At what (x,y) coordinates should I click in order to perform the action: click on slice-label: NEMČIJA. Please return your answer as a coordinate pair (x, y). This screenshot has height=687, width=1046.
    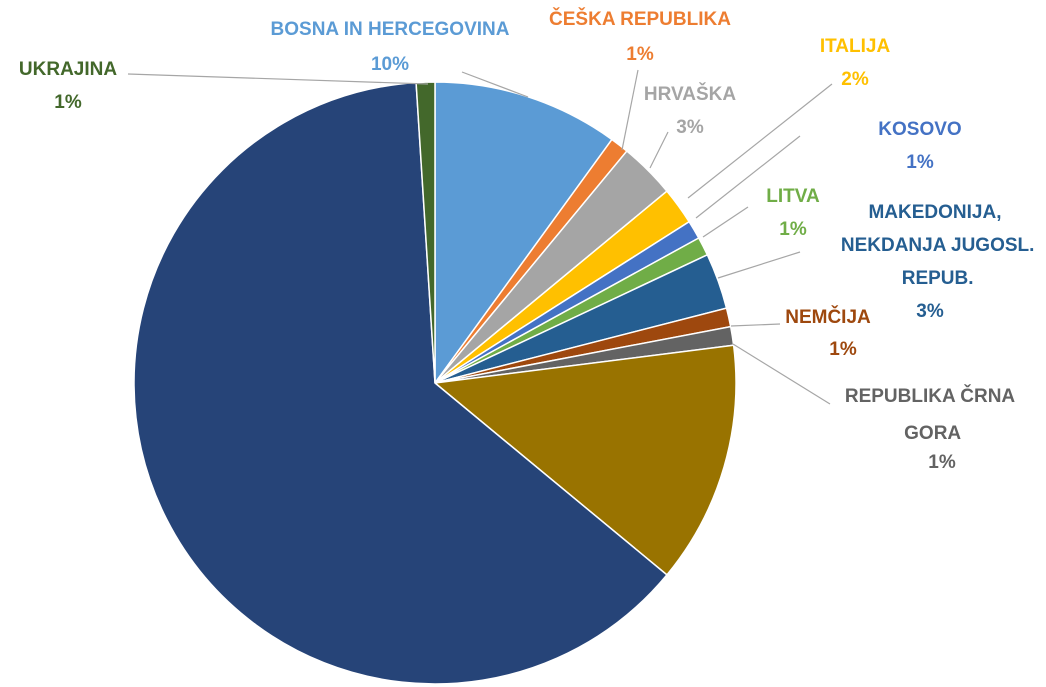
    Looking at the image, I should click on (828, 317).